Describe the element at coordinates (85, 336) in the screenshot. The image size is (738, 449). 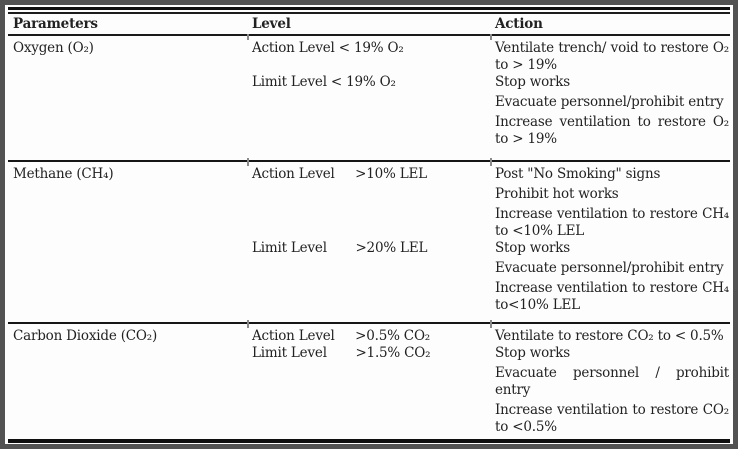
I see `parameter-cell: Carbon Dioxide (CO₂)` at that location.